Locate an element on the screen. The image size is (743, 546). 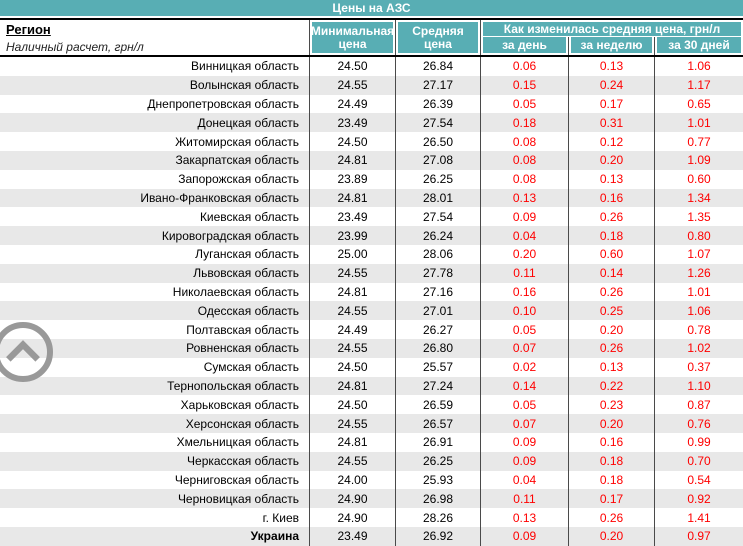
change-week-cell: 0.25 is located at coordinates (611, 311).